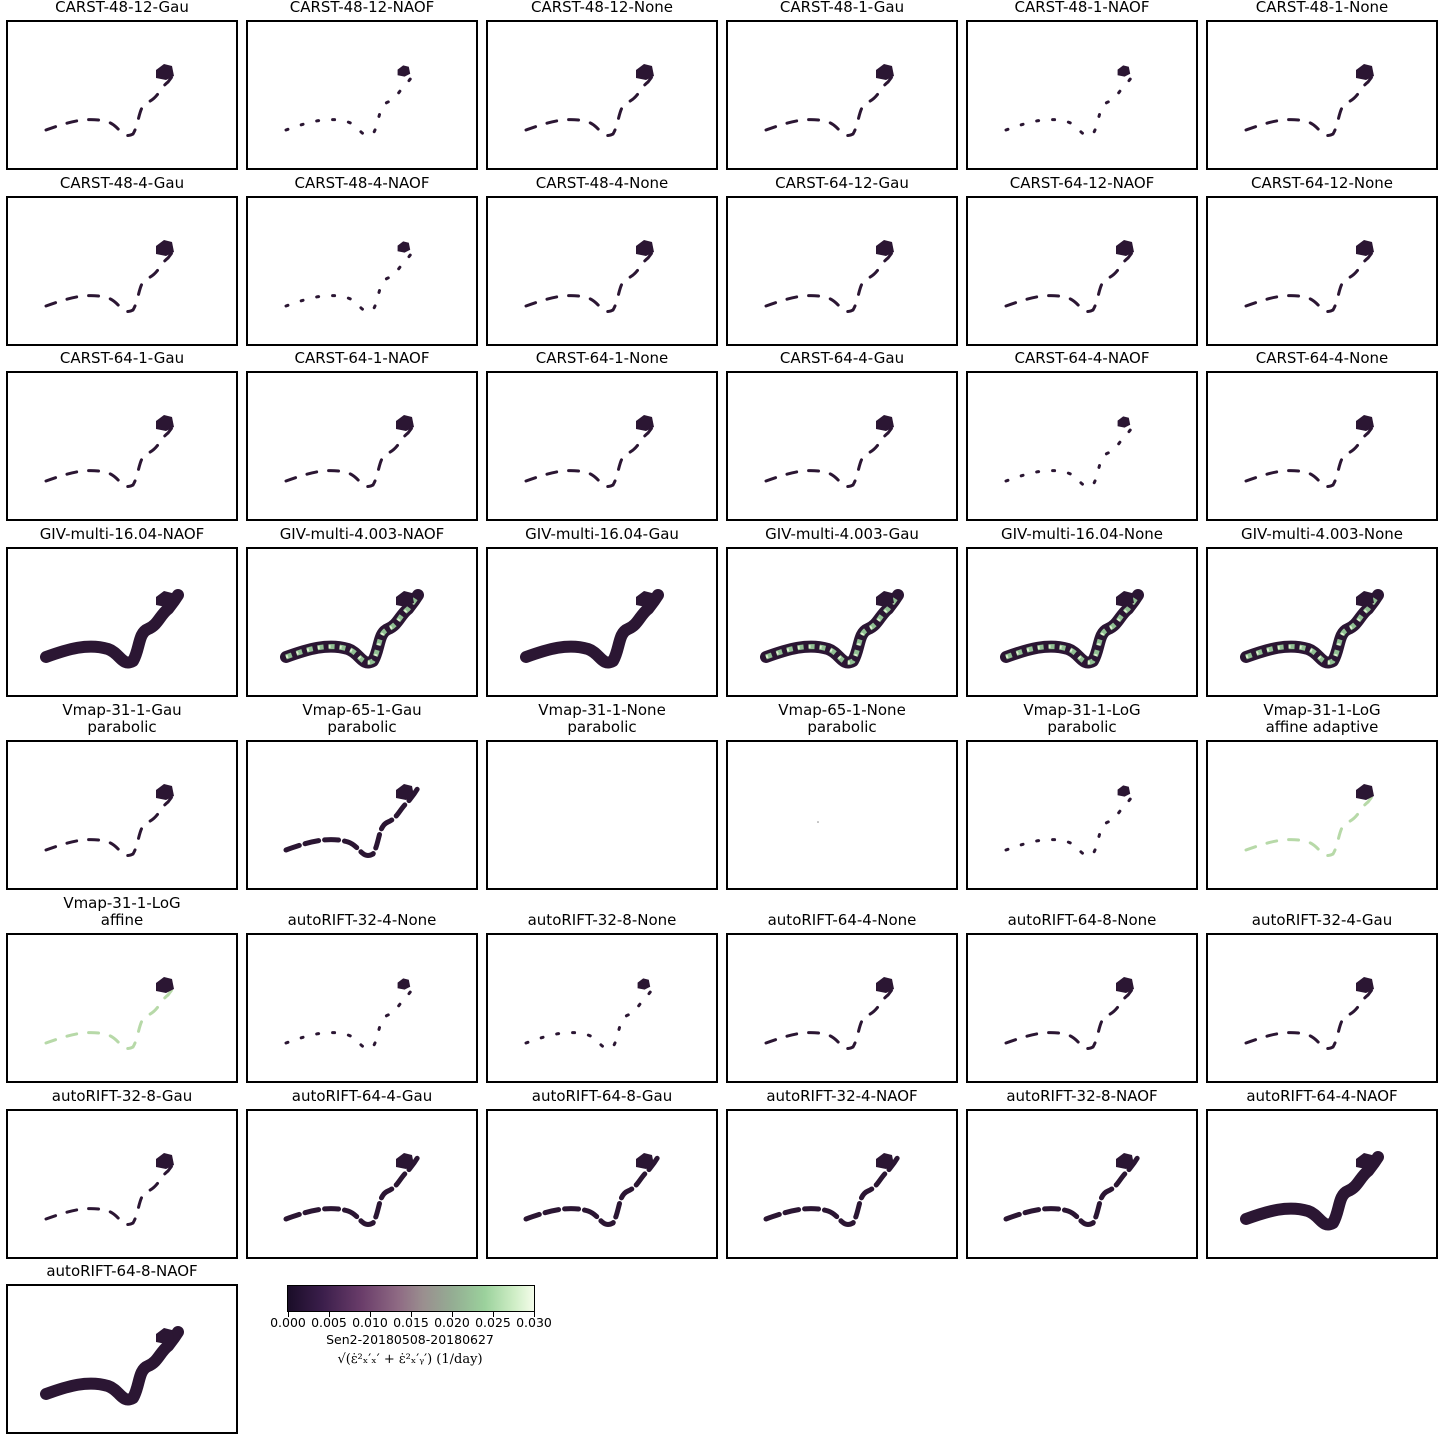 This screenshot has width=1440, height=1440. I want to click on panel-title: Vmap-31-1-None parabolic, so click(602, 719).